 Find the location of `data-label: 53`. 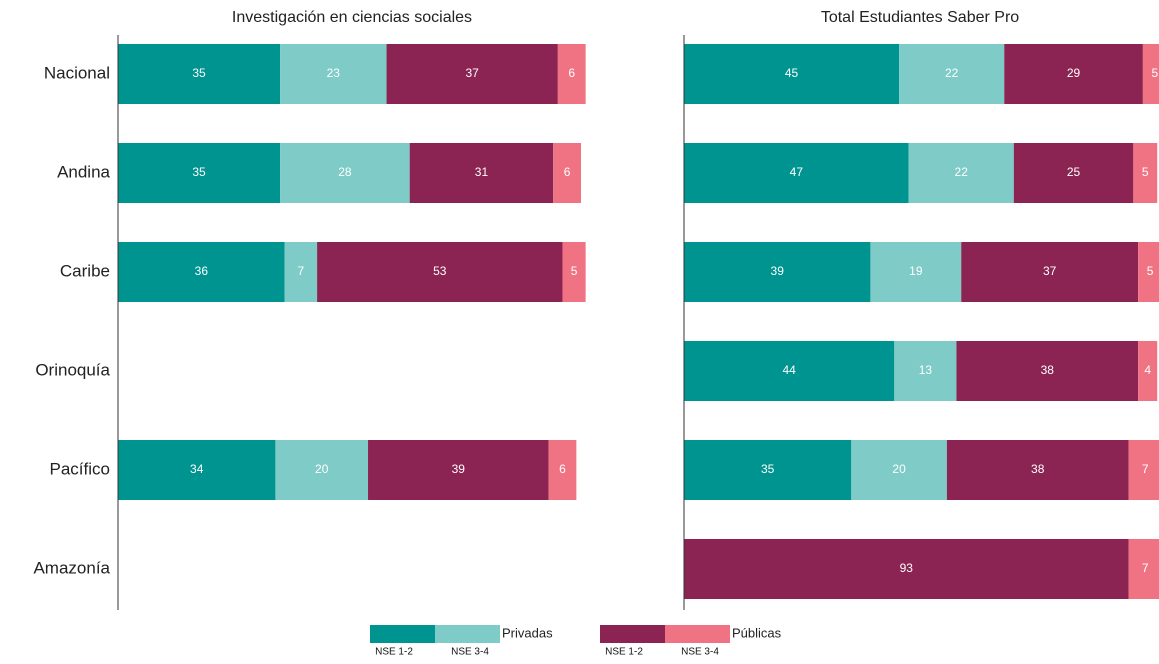

data-label: 53 is located at coordinates (440, 271).